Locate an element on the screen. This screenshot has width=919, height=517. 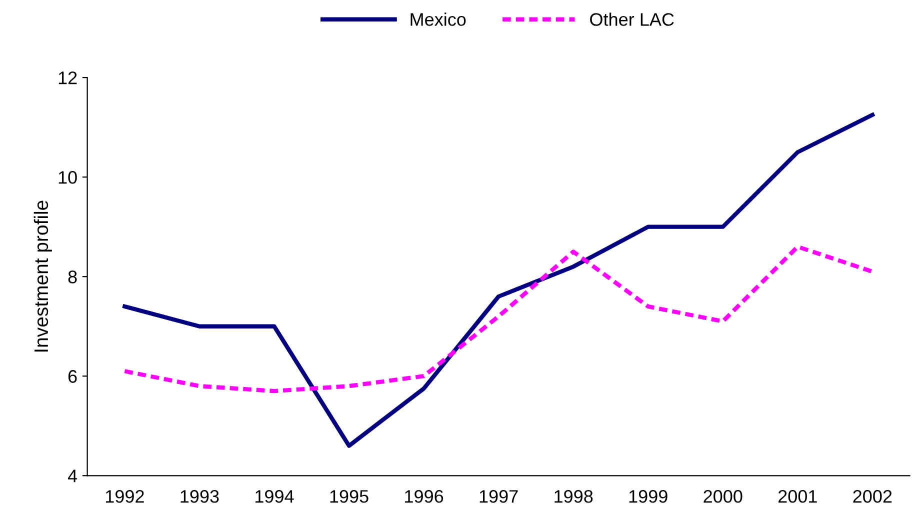
x-tick-label: 1994 is located at coordinates (275, 496).